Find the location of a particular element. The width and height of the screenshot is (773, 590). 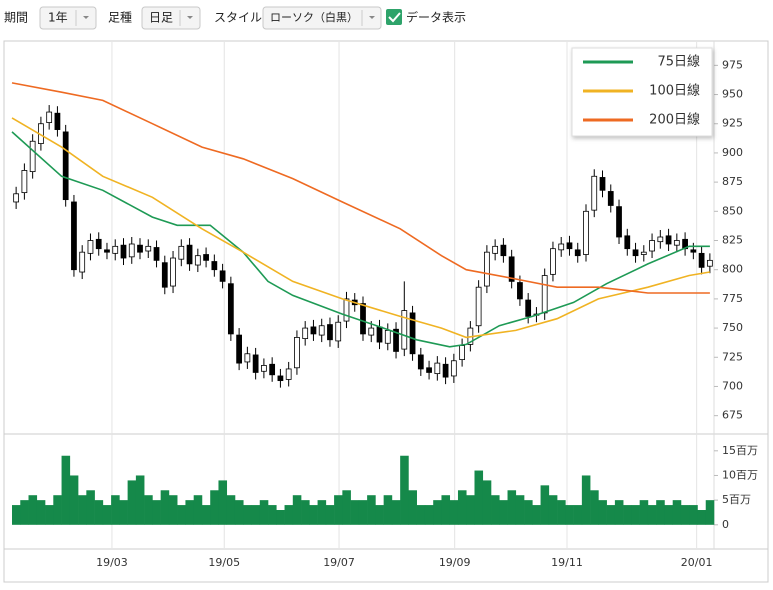

y-tick-label: 900 is located at coordinates (732, 152).